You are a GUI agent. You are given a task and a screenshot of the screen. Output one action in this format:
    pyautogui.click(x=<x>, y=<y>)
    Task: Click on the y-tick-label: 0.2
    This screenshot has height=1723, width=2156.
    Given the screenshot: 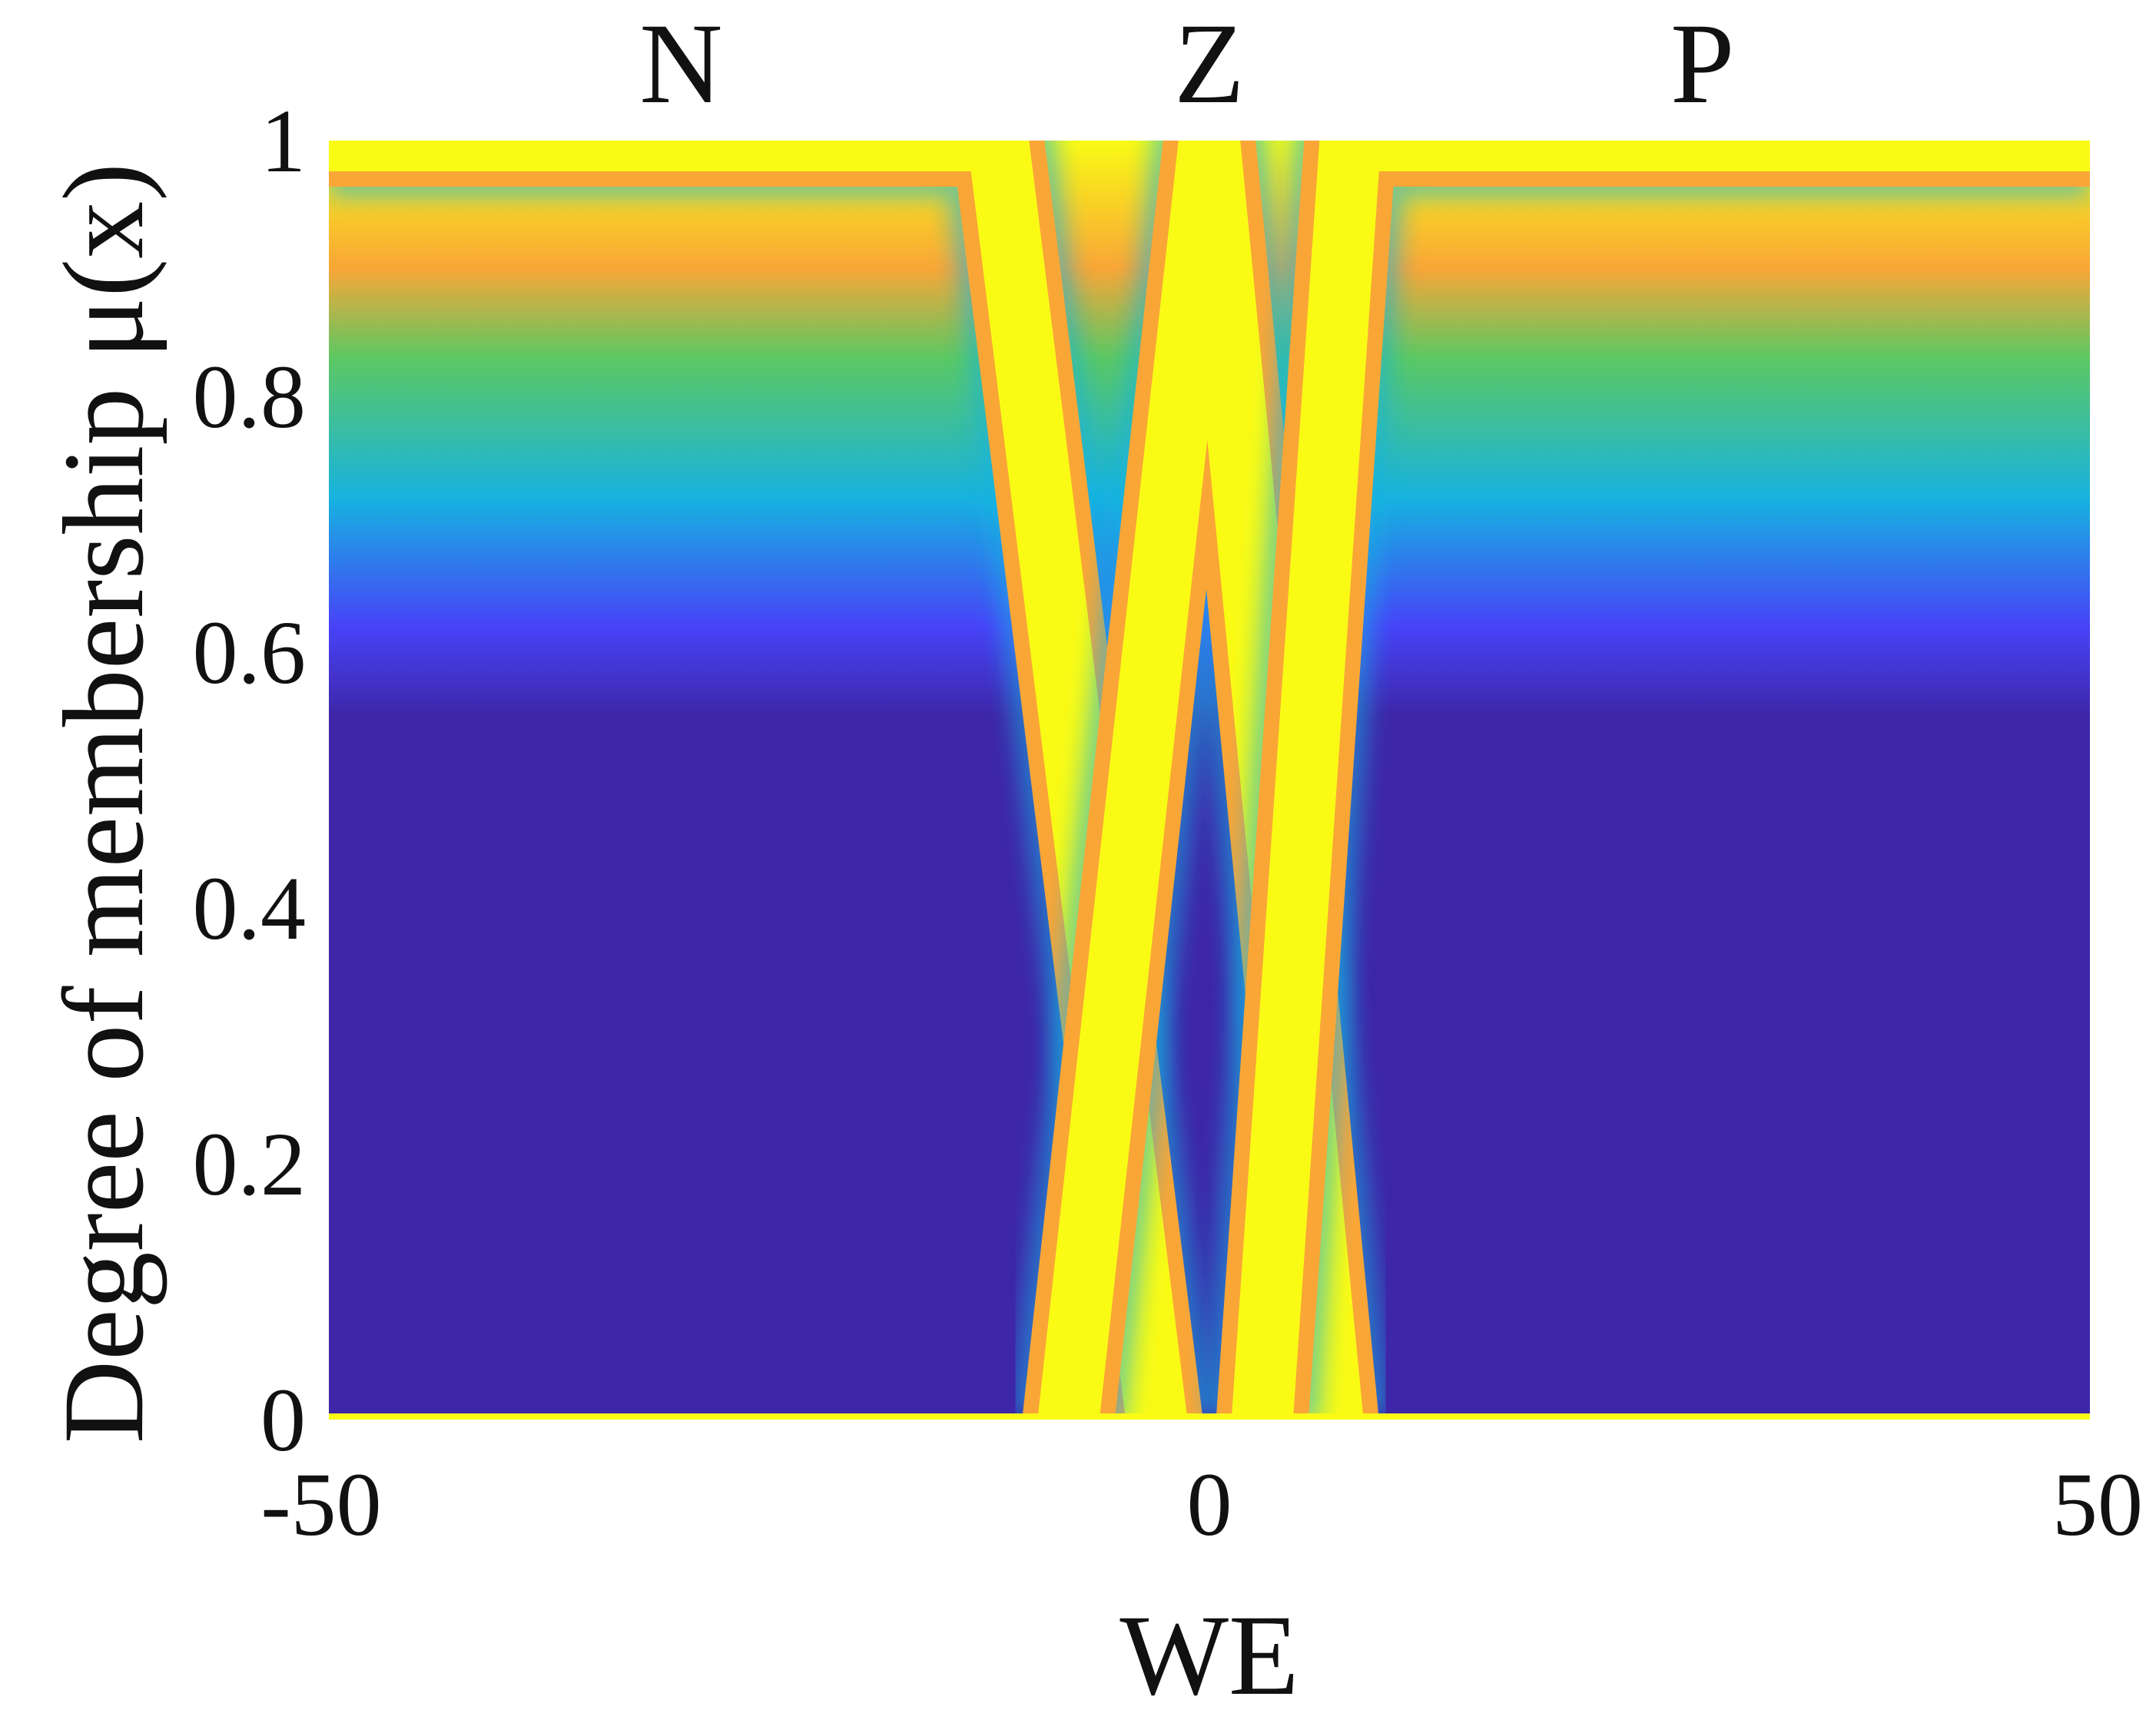 What is the action you would take?
    pyautogui.click(x=250, y=1164)
    